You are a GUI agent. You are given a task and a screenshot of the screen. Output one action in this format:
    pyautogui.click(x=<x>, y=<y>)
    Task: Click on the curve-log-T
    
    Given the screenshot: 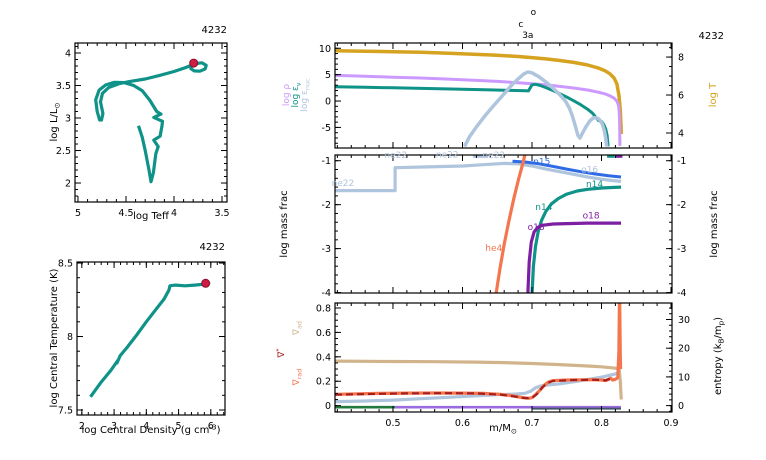 What is the action you would take?
    pyautogui.click(x=479, y=91)
    